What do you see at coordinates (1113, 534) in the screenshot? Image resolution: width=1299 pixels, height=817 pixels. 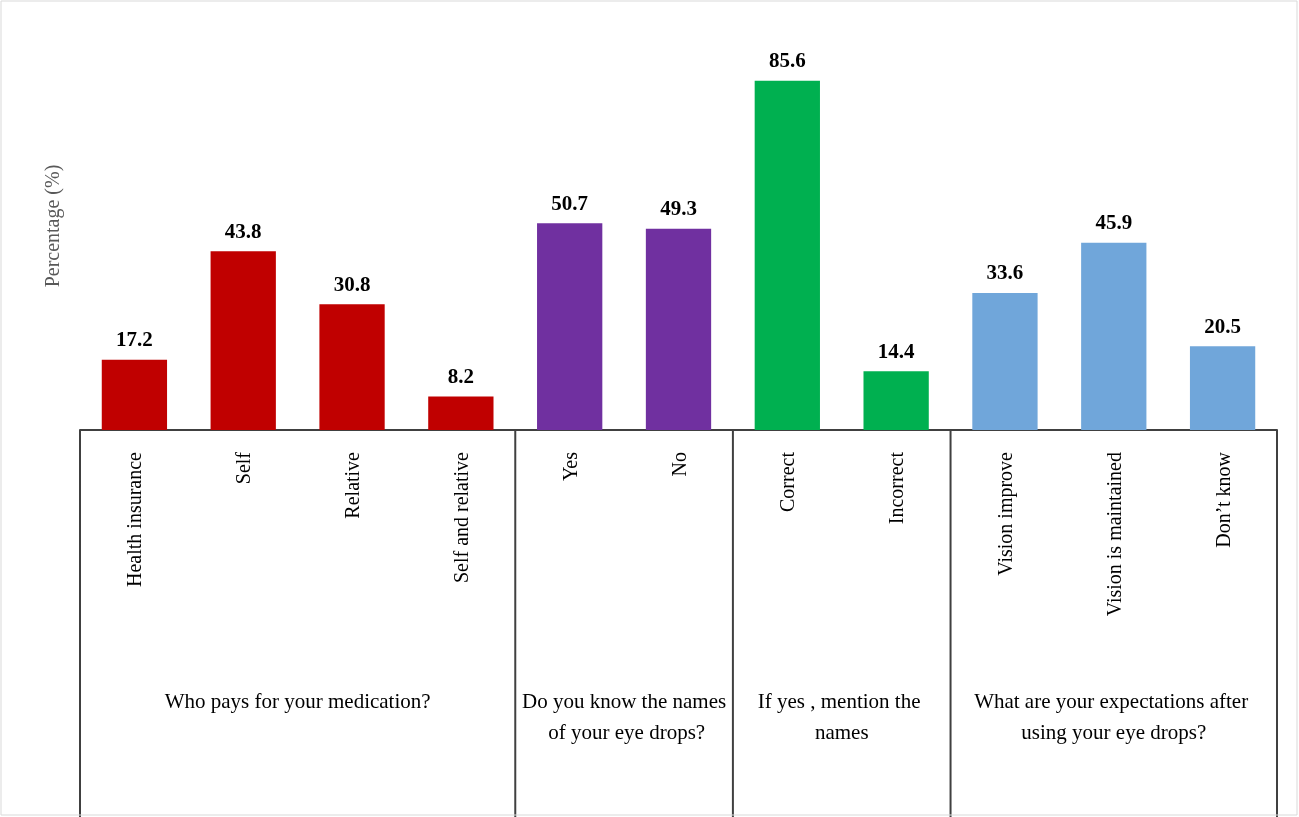 I see `x-tick-label: Vision is maintained` at bounding box center [1113, 534].